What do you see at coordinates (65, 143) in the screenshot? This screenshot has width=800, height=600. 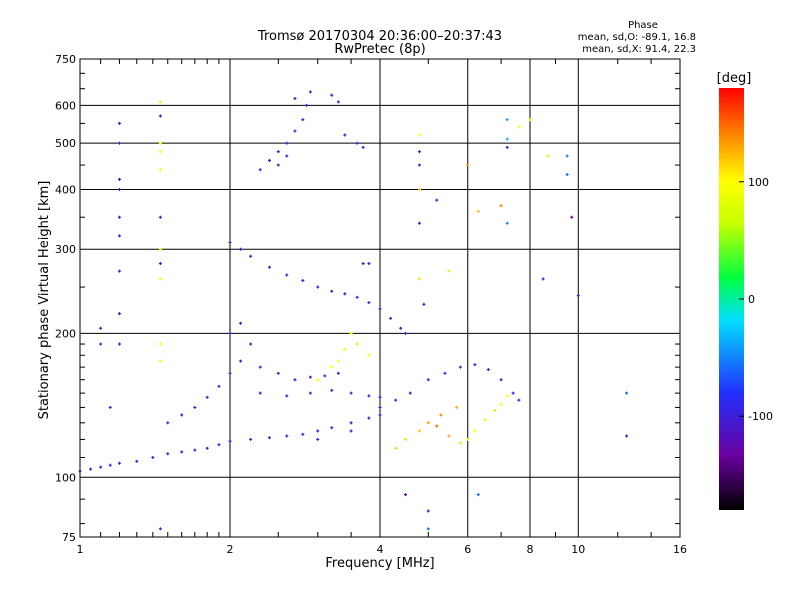 I see `y-tick-label: 500` at bounding box center [65, 143].